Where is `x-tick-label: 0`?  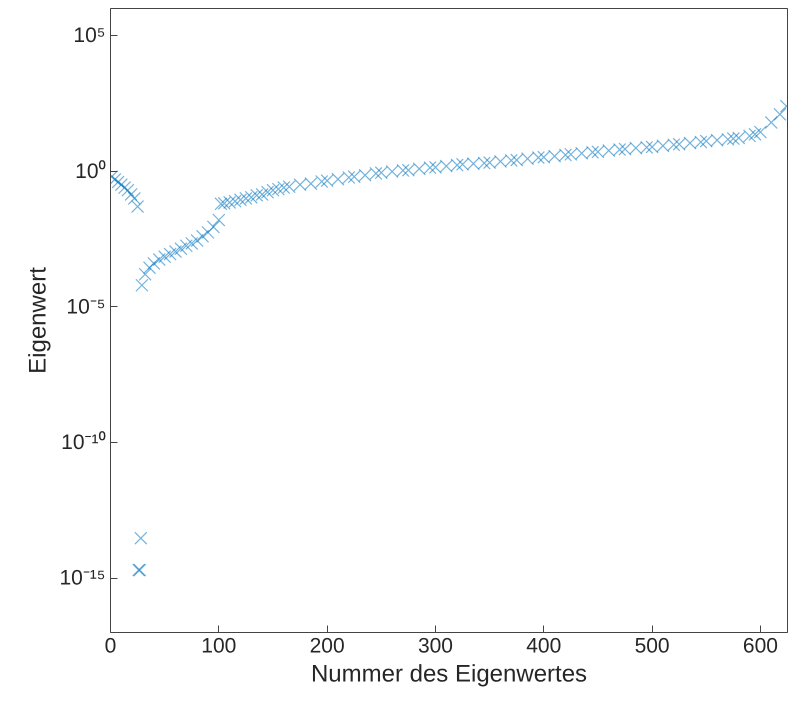
x-tick-label: 0 is located at coordinates (110, 646).